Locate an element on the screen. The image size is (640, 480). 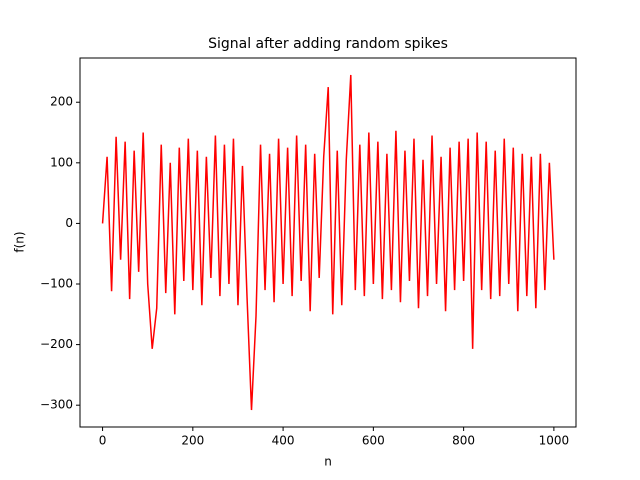
x-axis-label: n is located at coordinates (328, 462).